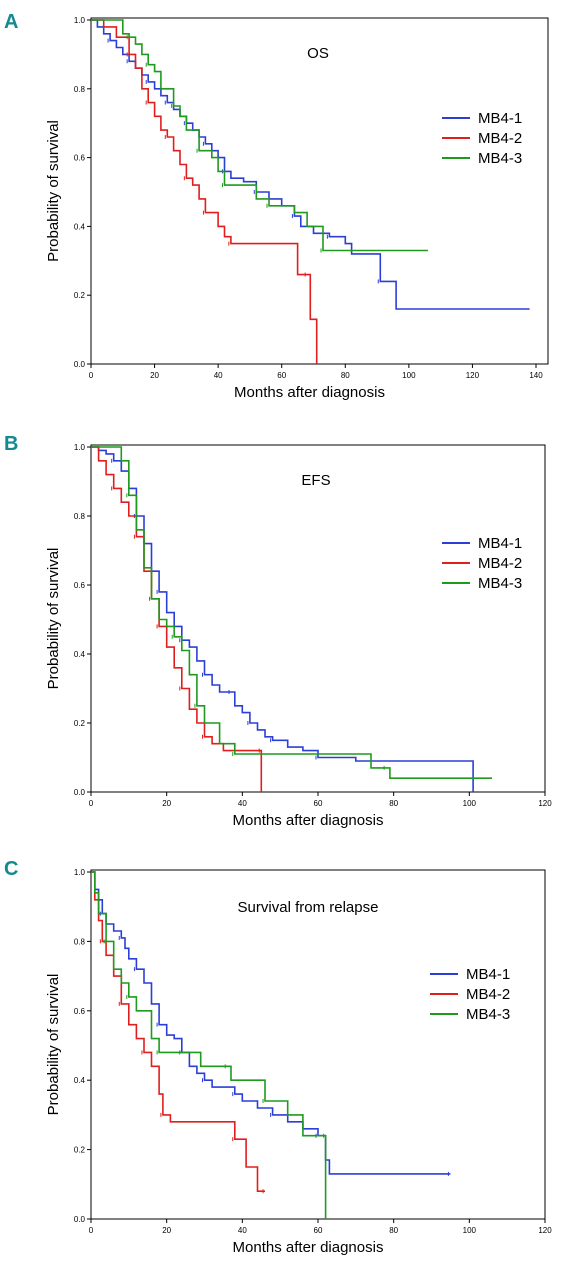  What do you see at coordinates (308, 907) in the screenshot?
I see `chart-title: Survival from relapse` at bounding box center [308, 907].